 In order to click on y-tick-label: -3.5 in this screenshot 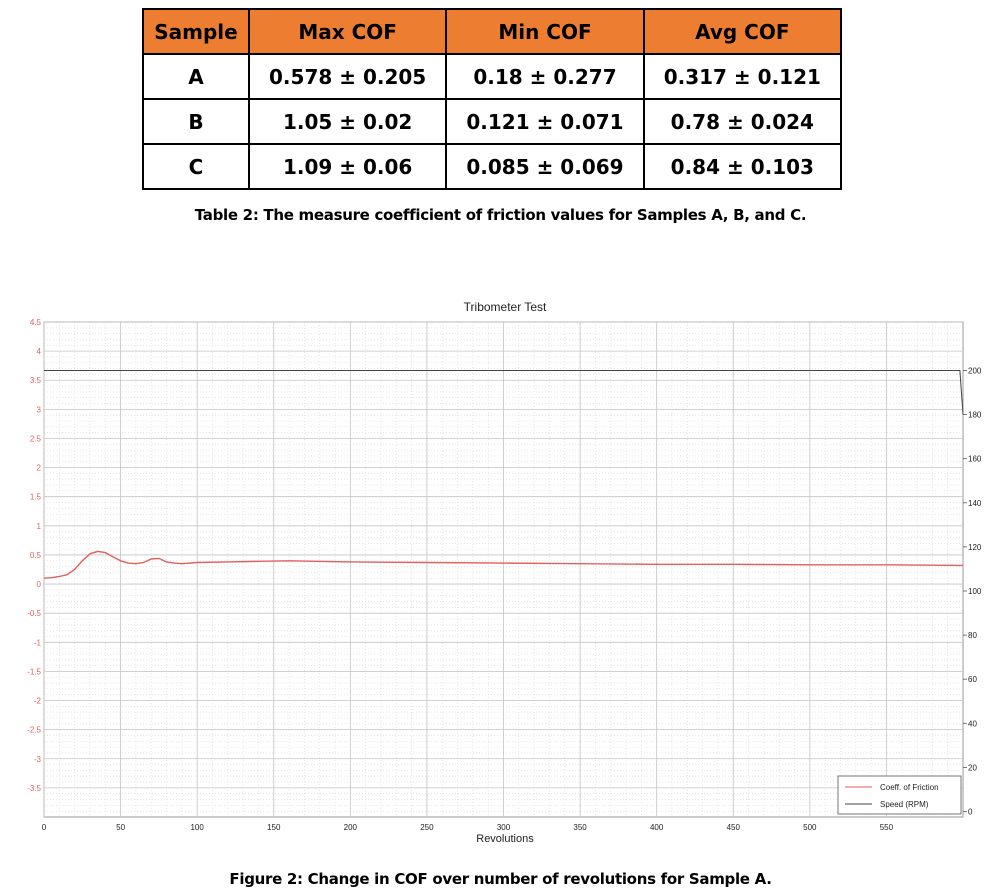, I will do `click(34, 788)`.